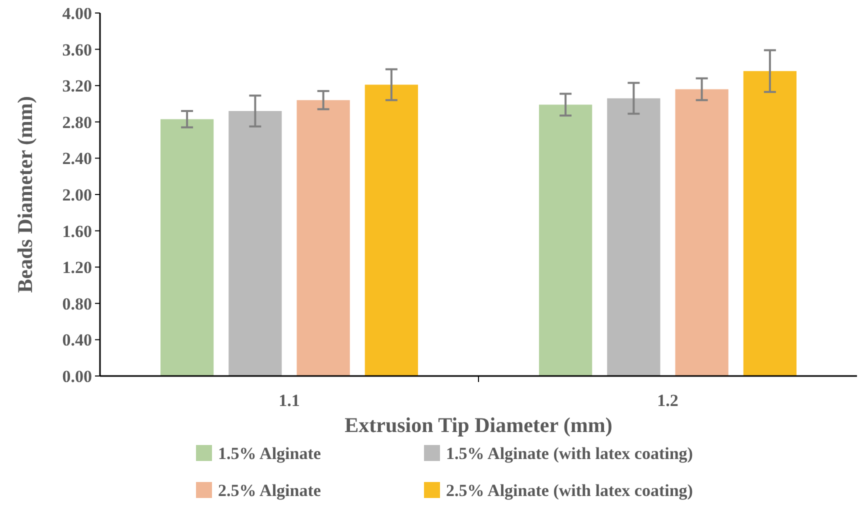  Describe the element at coordinates (77, 86) in the screenshot. I see `y-tick-label: 3.20` at that location.